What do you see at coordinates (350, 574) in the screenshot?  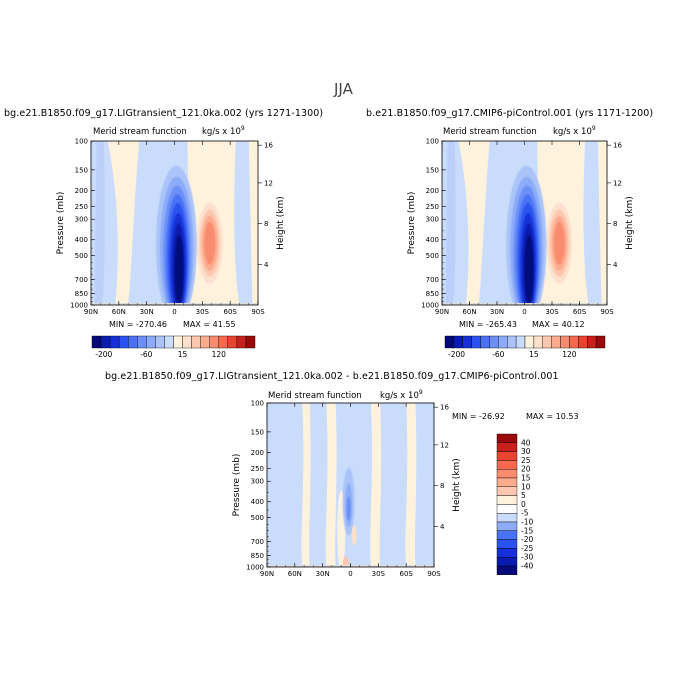 I see `x-tick-label: 0` at bounding box center [350, 574].